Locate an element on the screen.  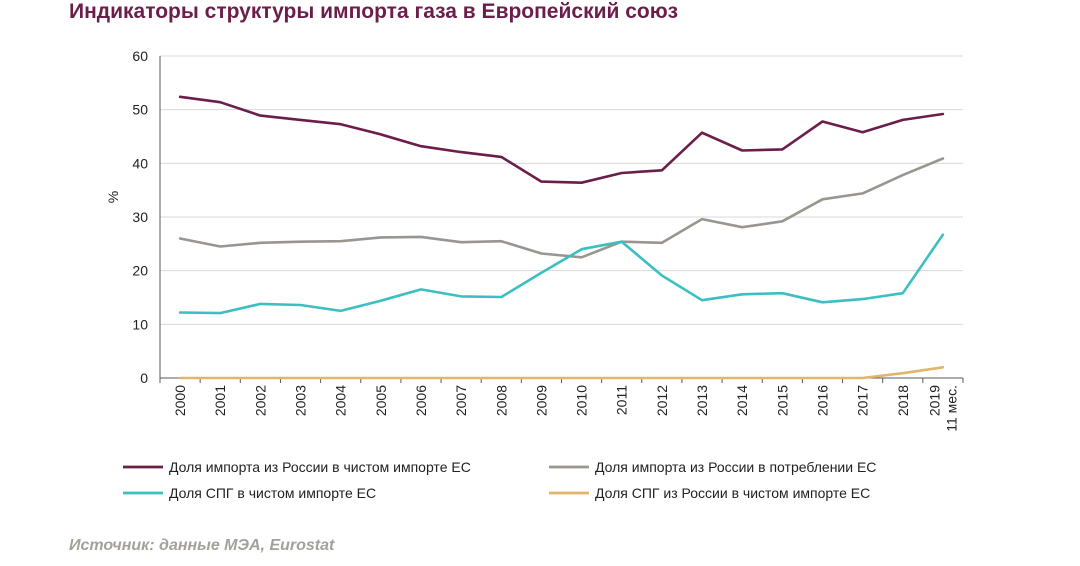
x-tick-label: 2008 is located at coordinates (501, 400).